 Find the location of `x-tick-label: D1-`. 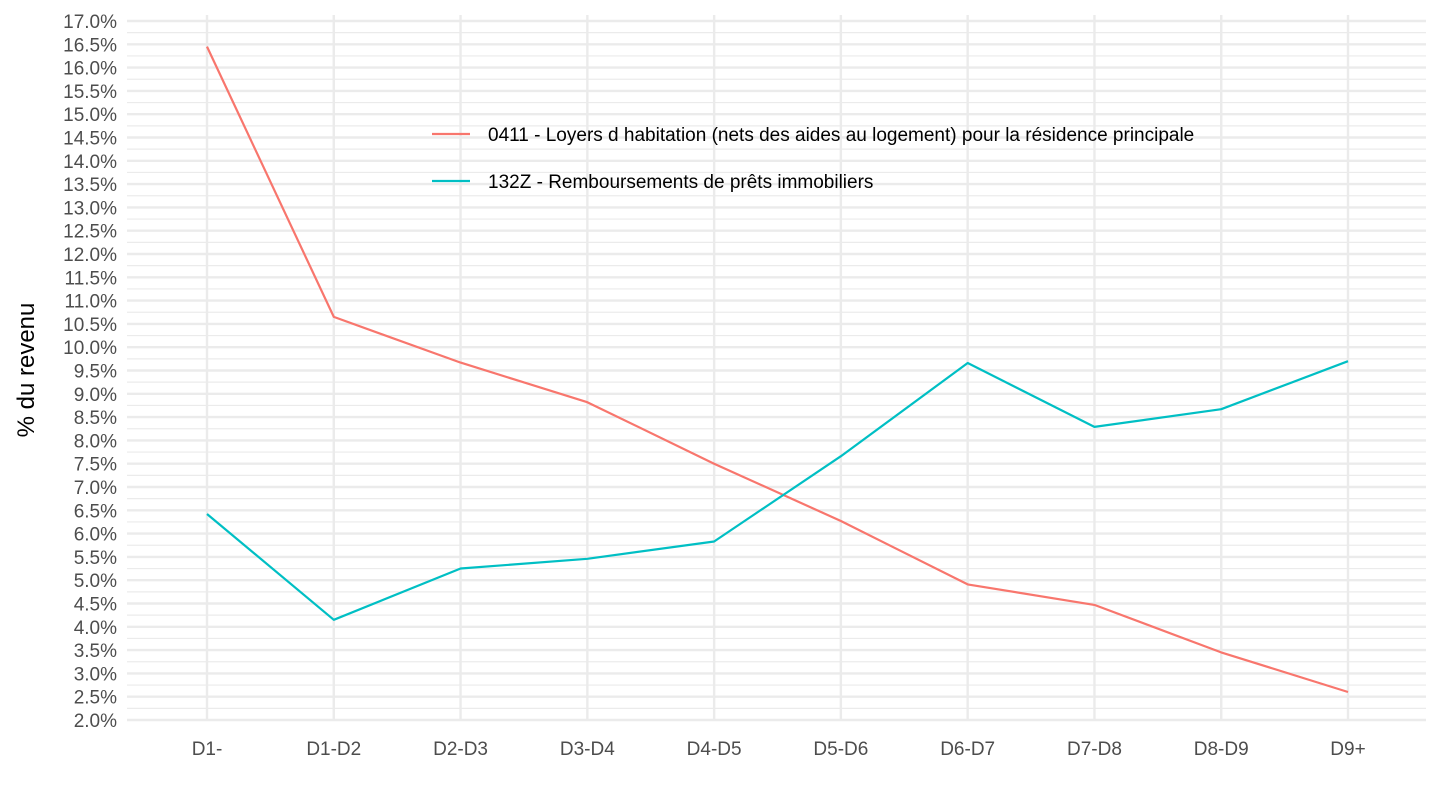

x-tick-label: D1- is located at coordinates (207, 749).